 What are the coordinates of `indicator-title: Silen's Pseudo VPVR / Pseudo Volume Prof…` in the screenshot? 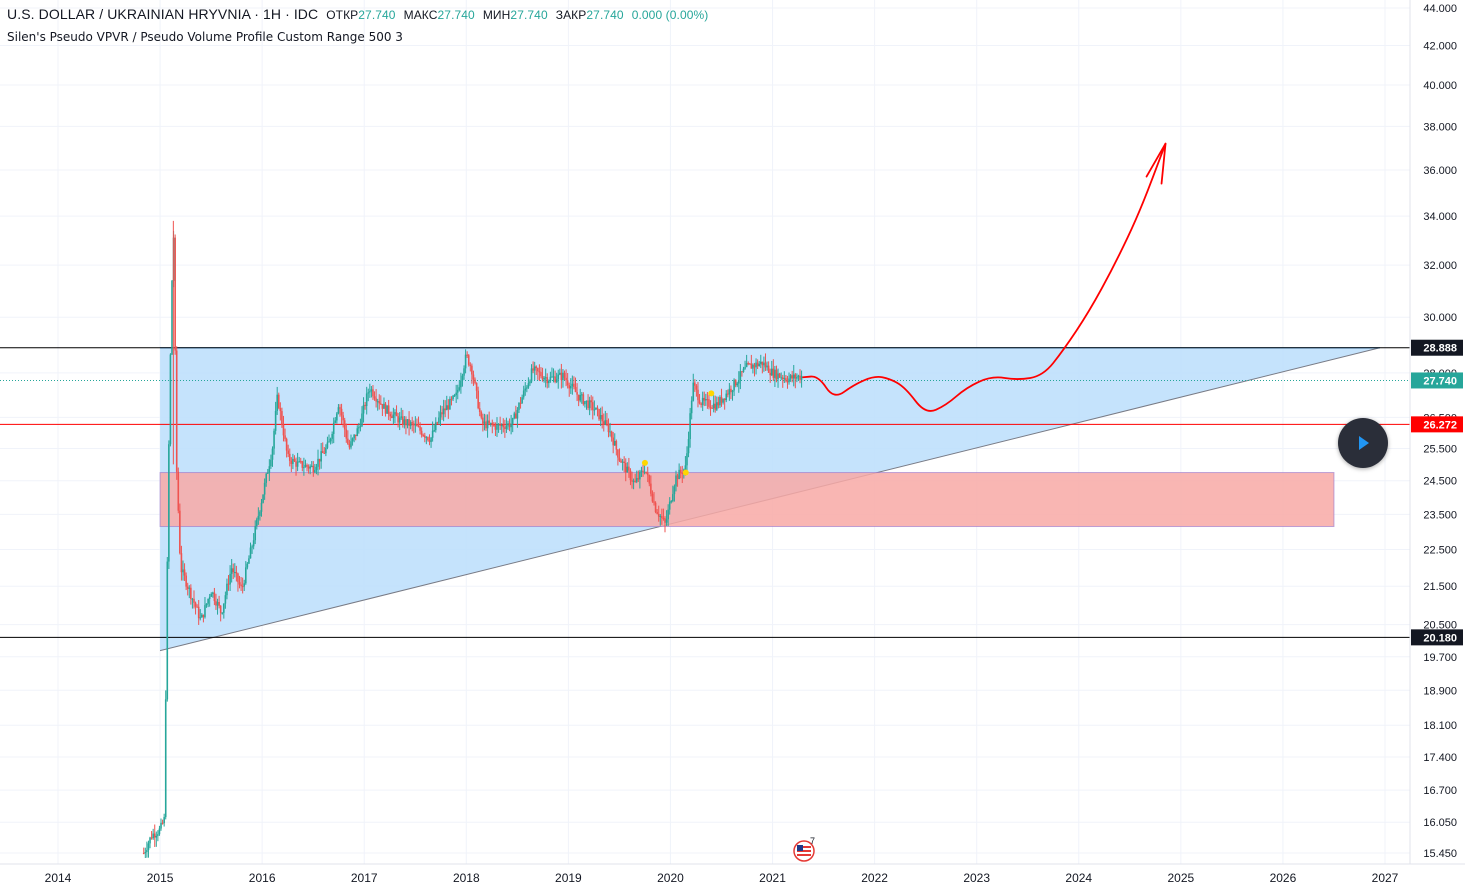 It's located at (205, 37).